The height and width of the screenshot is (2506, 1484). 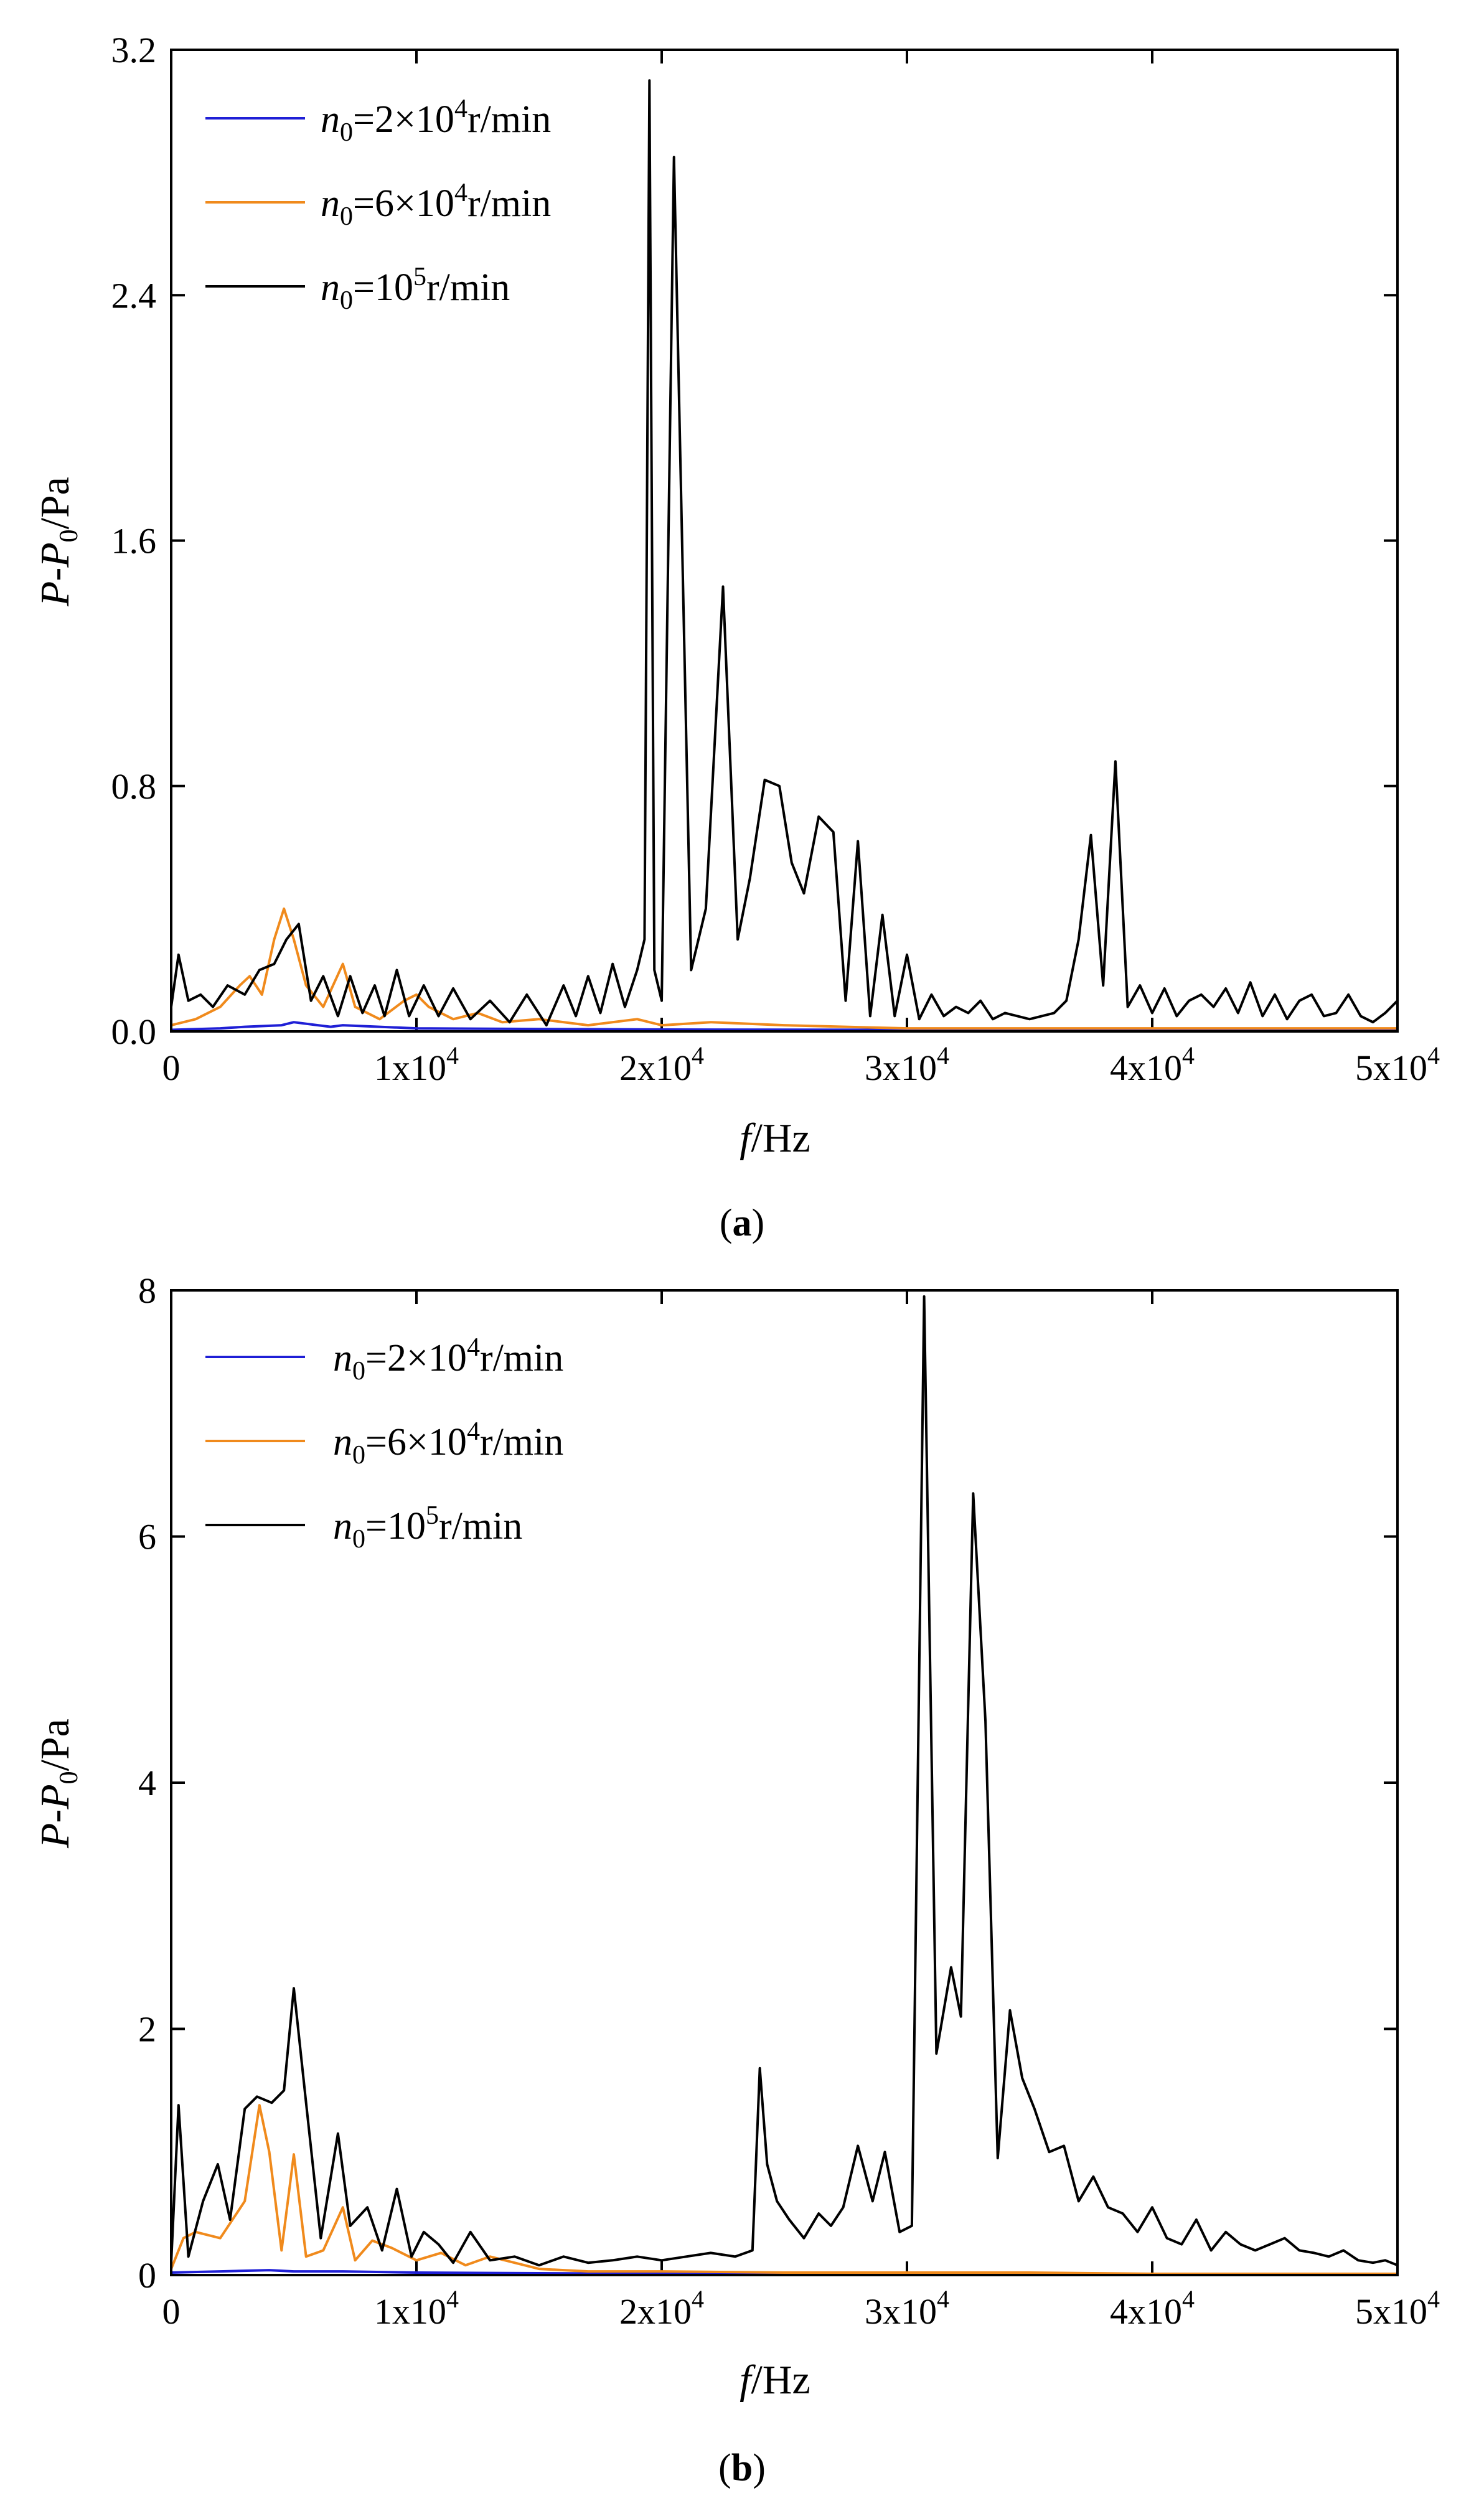 I want to click on legend-item-a-2: n0=105r/min, so click(x=357, y=289).